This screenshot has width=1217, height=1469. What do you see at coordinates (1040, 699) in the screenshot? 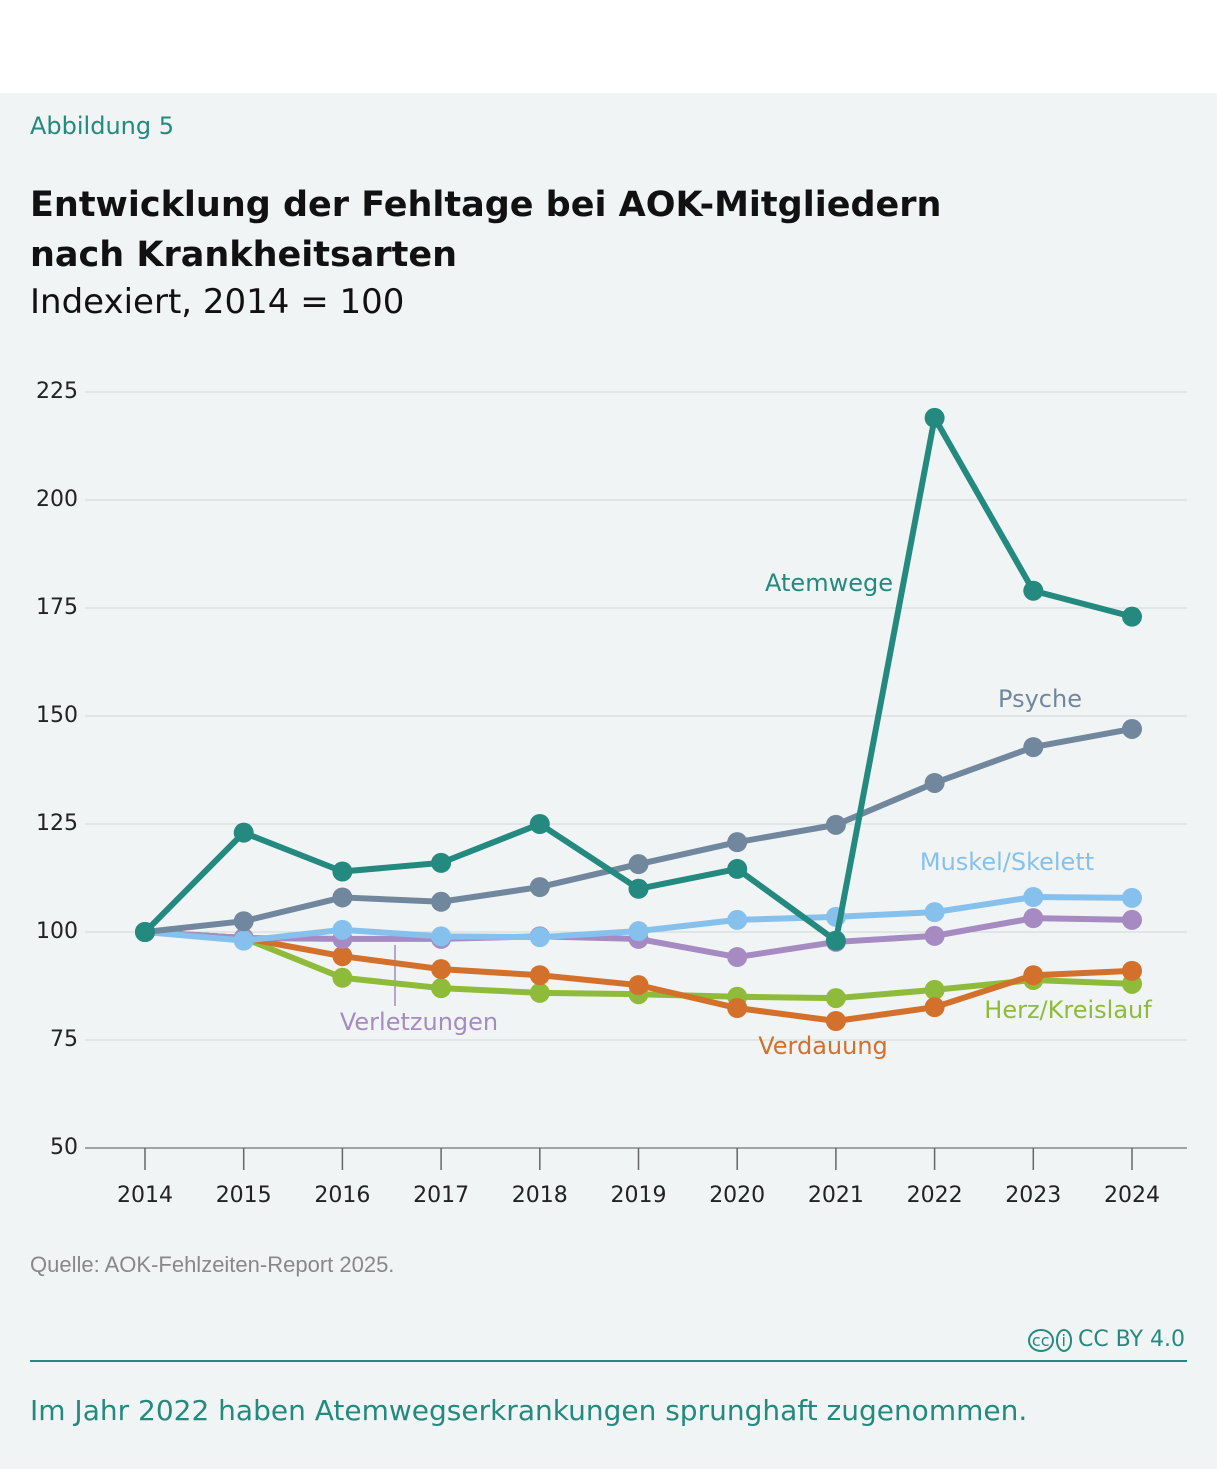
I see `series-label: Psyche` at bounding box center [1040, 699].